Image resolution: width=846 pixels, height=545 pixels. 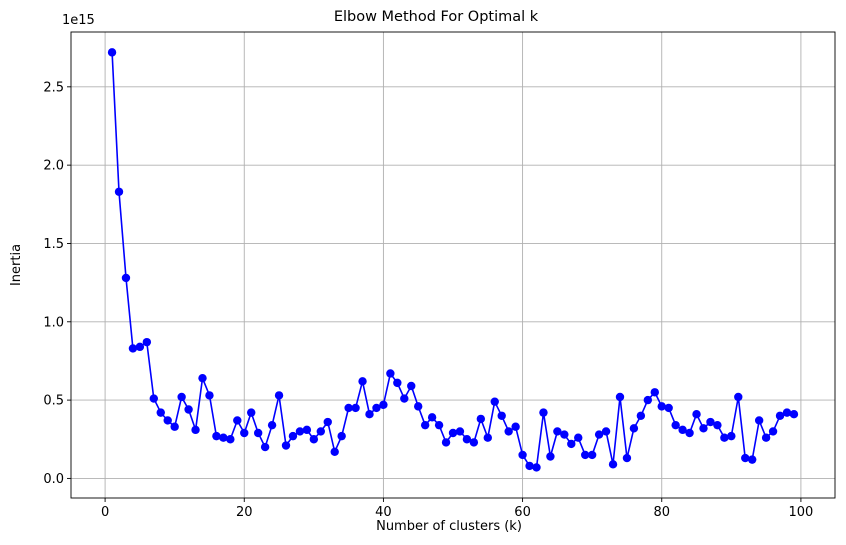 What do you see at coordinates (661, 512) in the screenshot?
I see `x-tick-label: 80` at bounding box center [661, 512].